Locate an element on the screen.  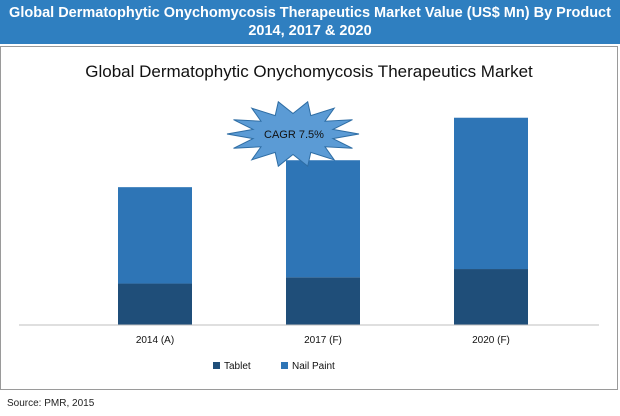
x-tick-label-2: 2020 (F) is located at coordinates (491, 340).